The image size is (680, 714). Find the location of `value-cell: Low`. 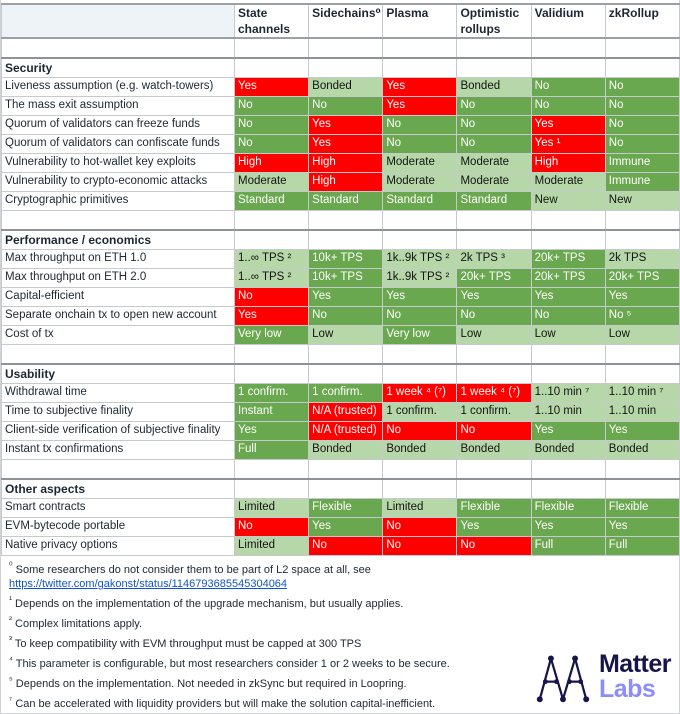

value-cell: Low is located at coordinates (346, 335).